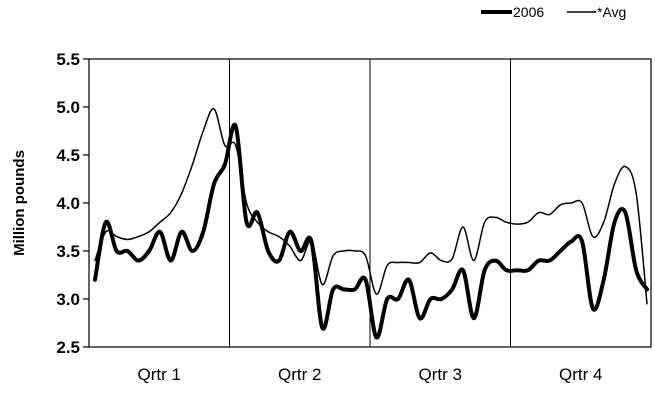  Describe the element at coordinates (68, 347) in the screenshot. I see `y-tick-label: 2.5` at that location.